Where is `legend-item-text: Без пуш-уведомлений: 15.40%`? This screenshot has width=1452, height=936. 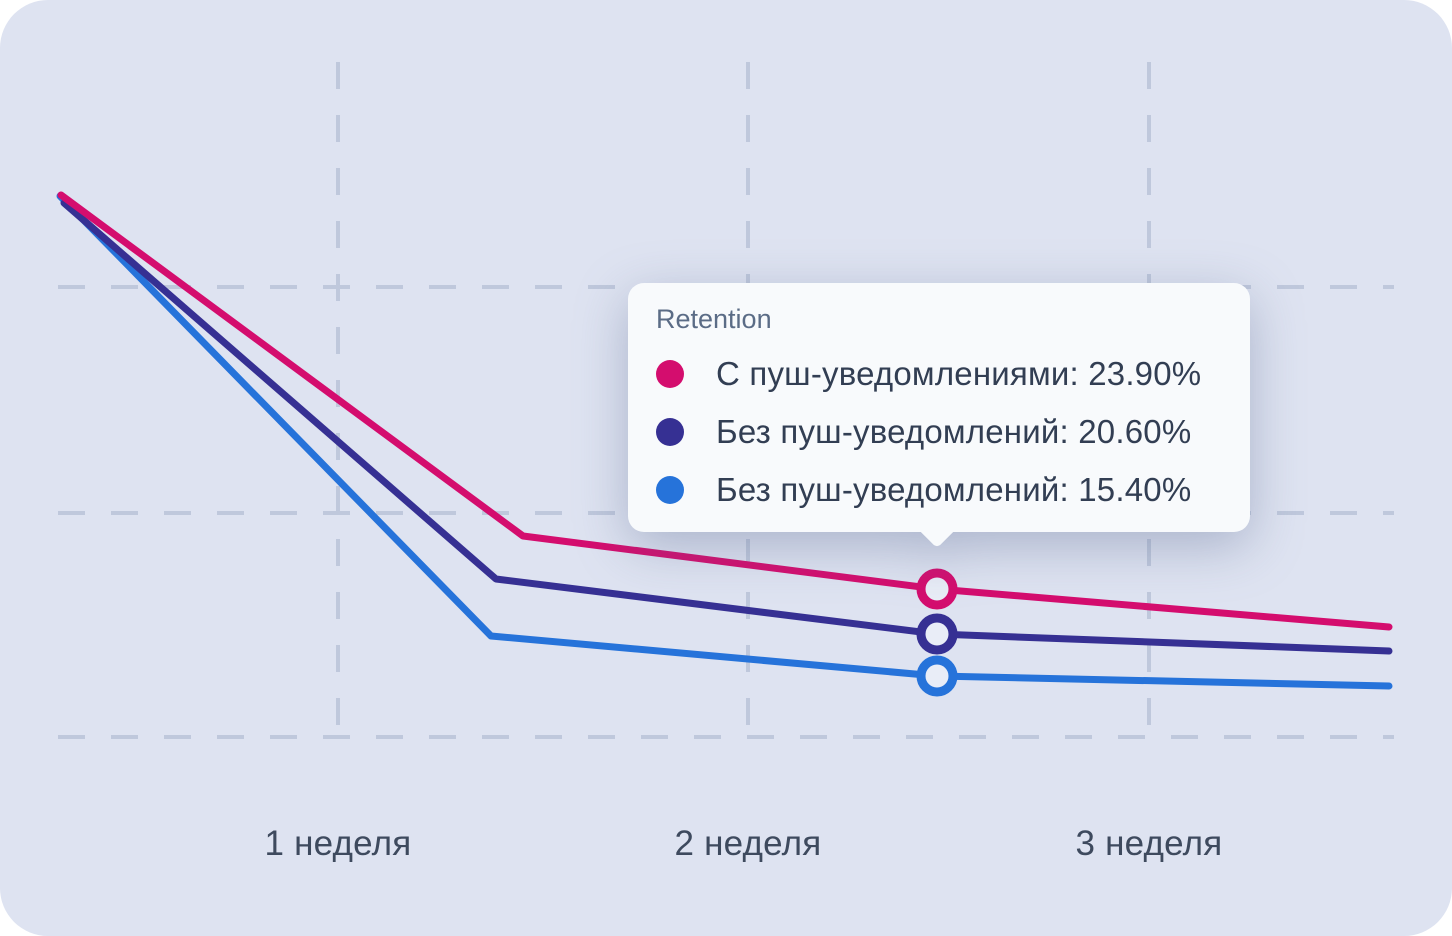 legend-item-text: Без пуш-уведомлений: 15.40% is located at coordinates (954, 489).